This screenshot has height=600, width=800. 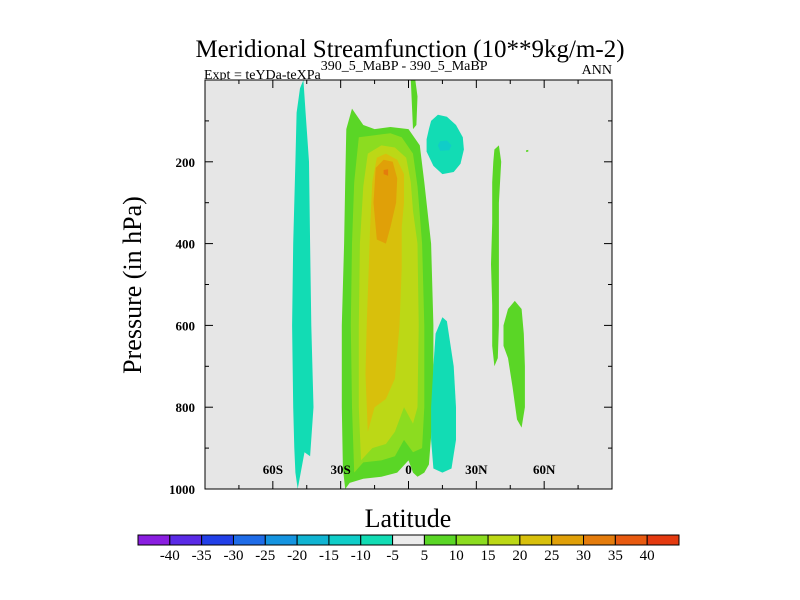 What do you see at coordinates (408, 549) in the screenshot?
I see `colorbar: -40 -35 -30 -25 -20 -15 -10 -5 5 10 15 20 25 30 35 40` at bounding box center [408, 549].